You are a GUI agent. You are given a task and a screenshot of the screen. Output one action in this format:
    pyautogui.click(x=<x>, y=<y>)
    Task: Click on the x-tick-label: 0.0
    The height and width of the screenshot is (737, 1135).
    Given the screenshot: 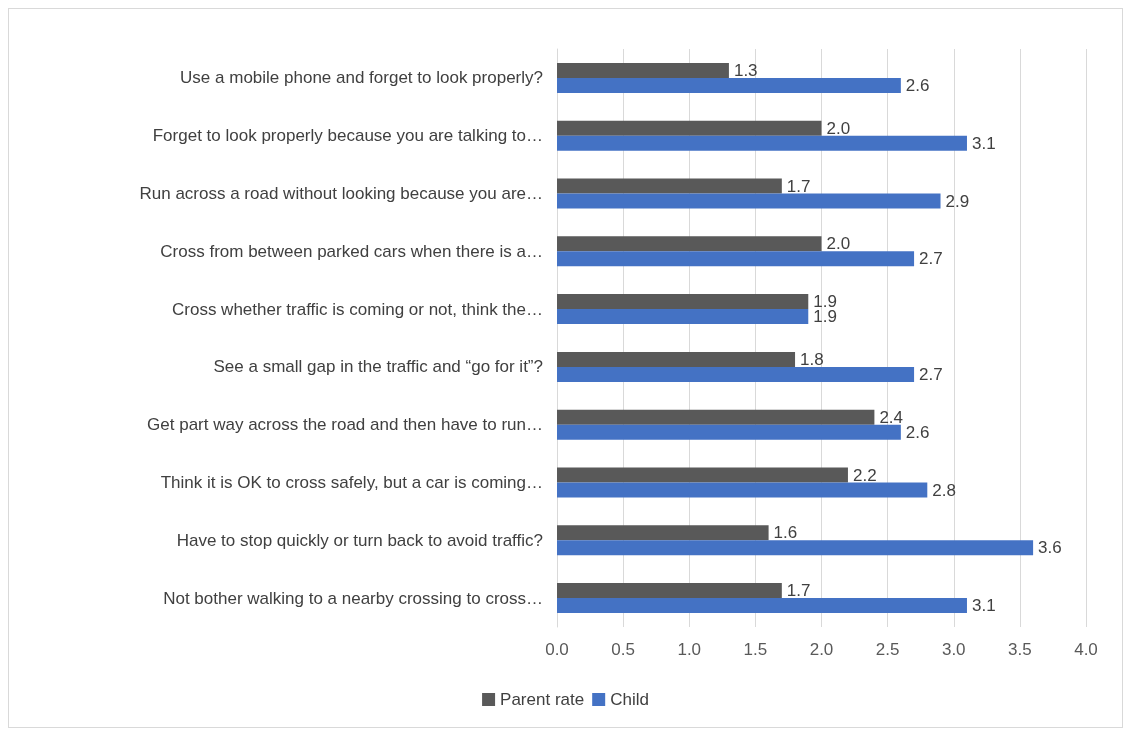 What is the action you would take?
    pyautogui.click(x=557, y=649)
    